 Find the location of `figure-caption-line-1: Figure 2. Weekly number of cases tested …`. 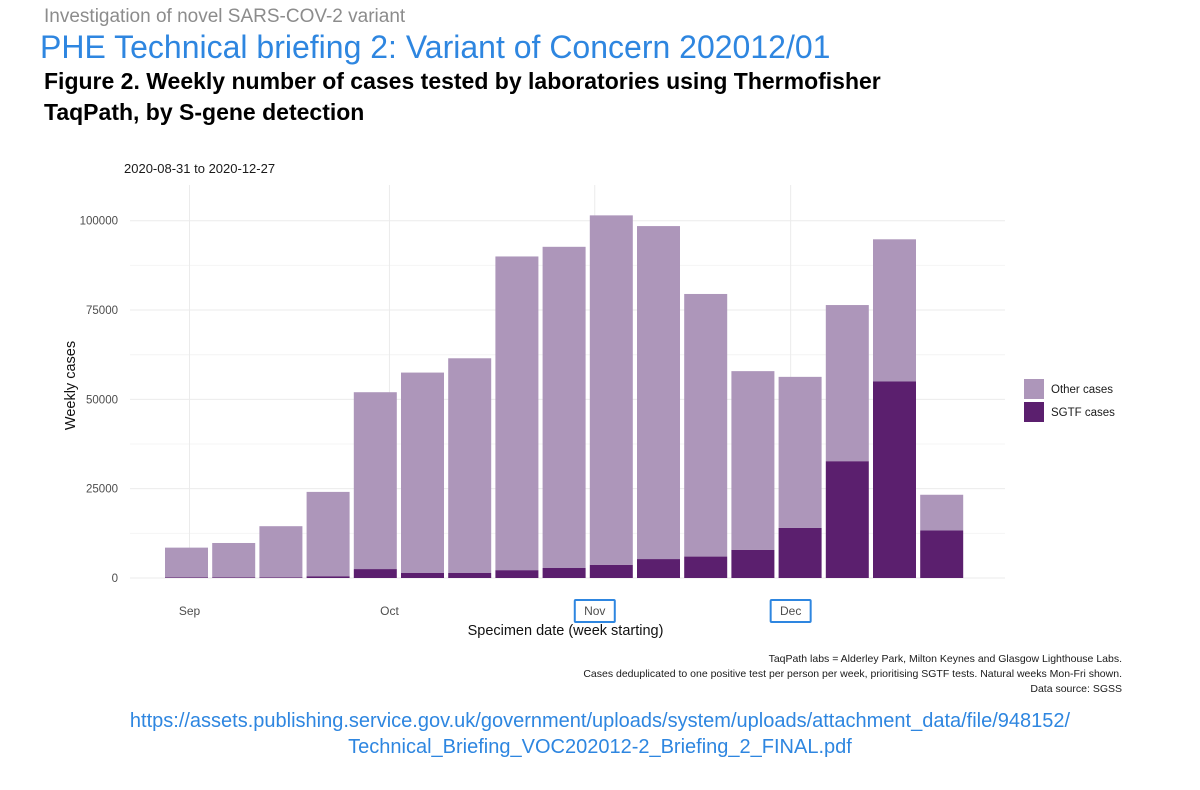

figure-caption-line-1: Figure 2. Weekly number of cases tested … is located at coordinates (462, 81).